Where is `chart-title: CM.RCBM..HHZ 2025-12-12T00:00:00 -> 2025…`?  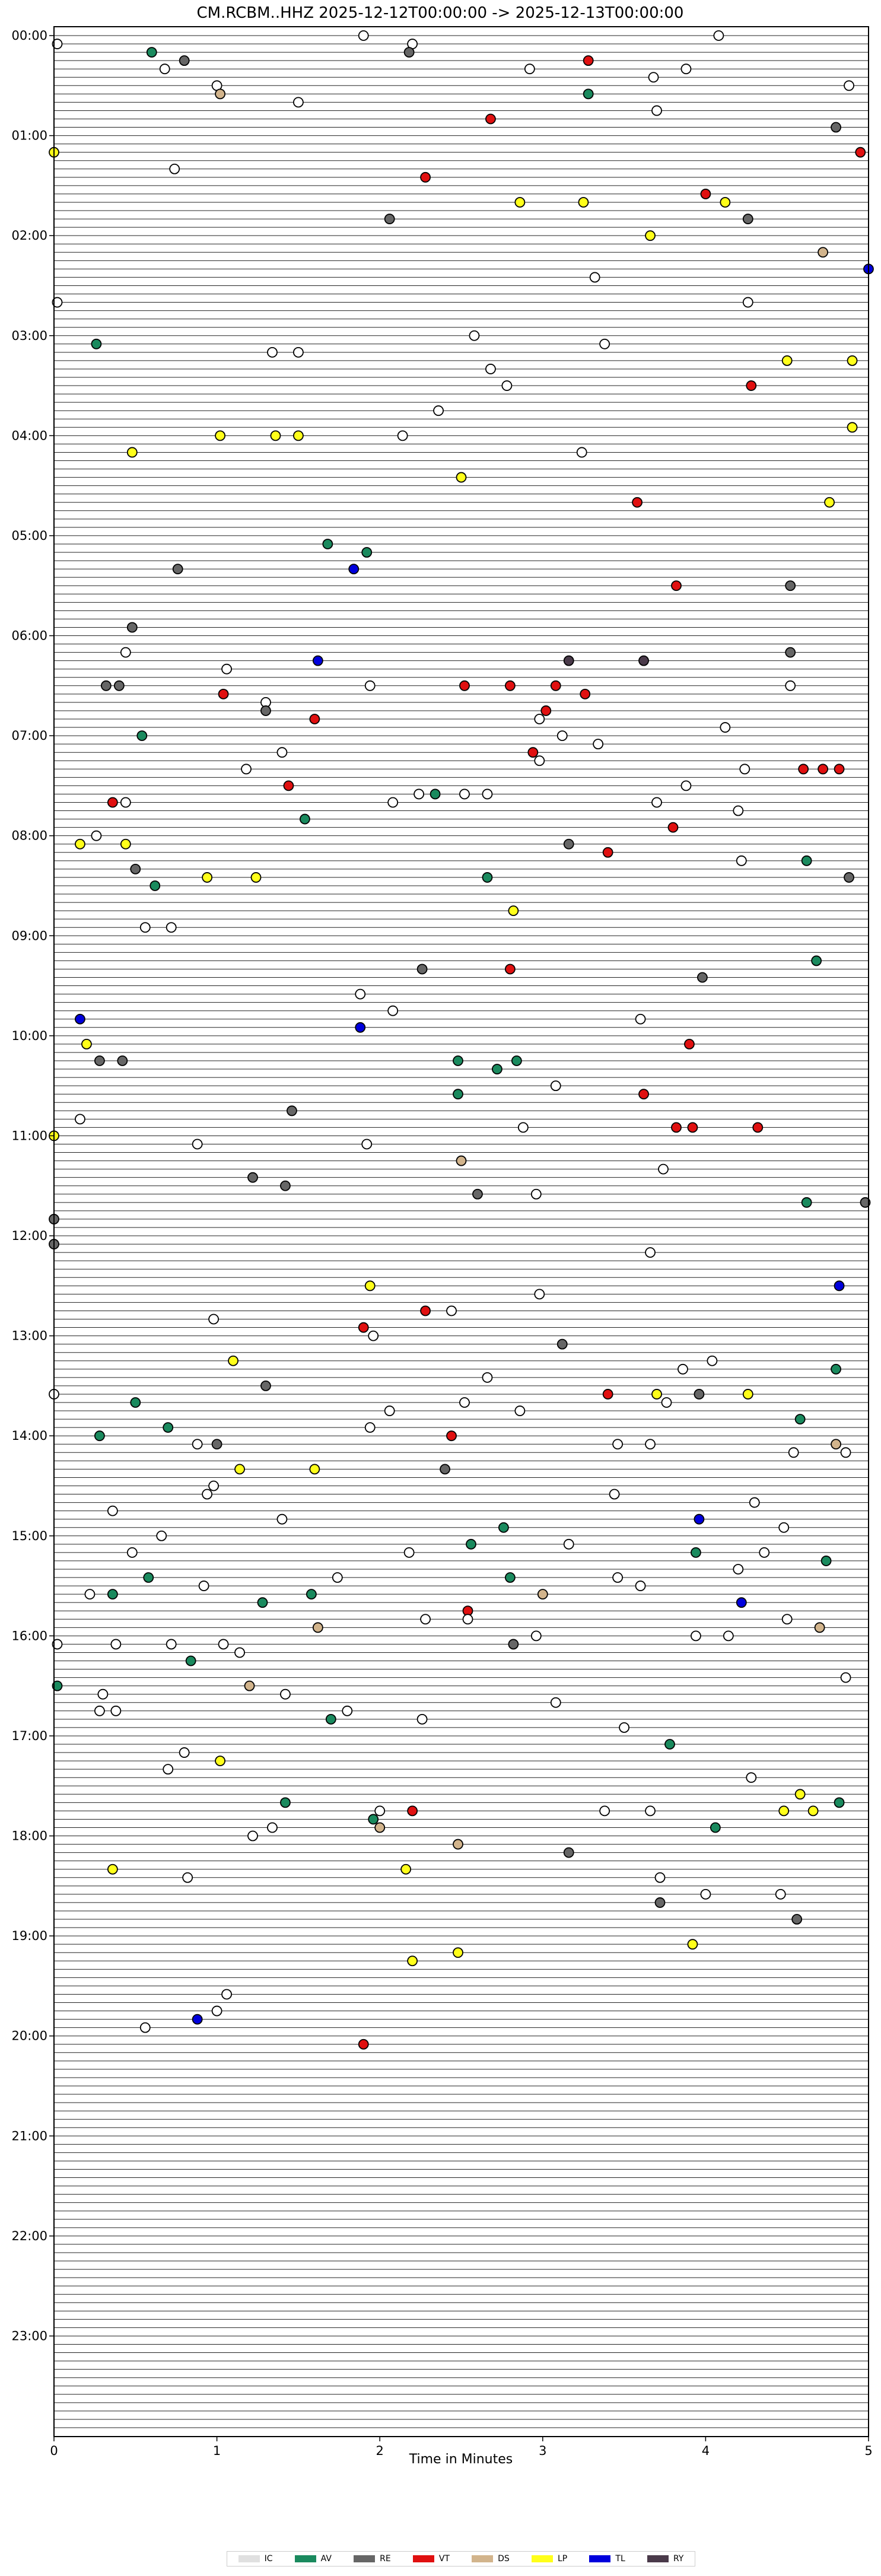 chart-title: CM.RCBM..HHZ 2025-12-12T00:00:00 -> 2025… is located at coordinates (440, 13).